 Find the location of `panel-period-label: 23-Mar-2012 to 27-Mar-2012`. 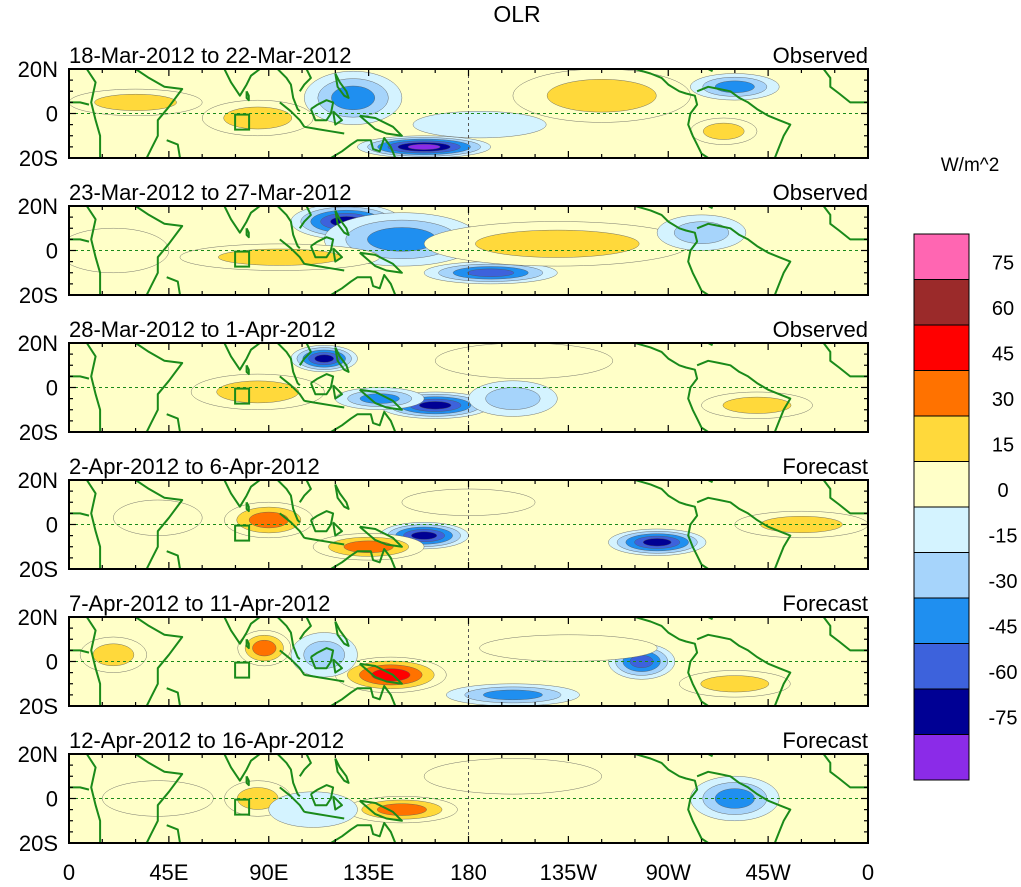

panel-period-label: 23-Mar-2012 to 27-Mar-2012 is located at coordinates (210, 192).